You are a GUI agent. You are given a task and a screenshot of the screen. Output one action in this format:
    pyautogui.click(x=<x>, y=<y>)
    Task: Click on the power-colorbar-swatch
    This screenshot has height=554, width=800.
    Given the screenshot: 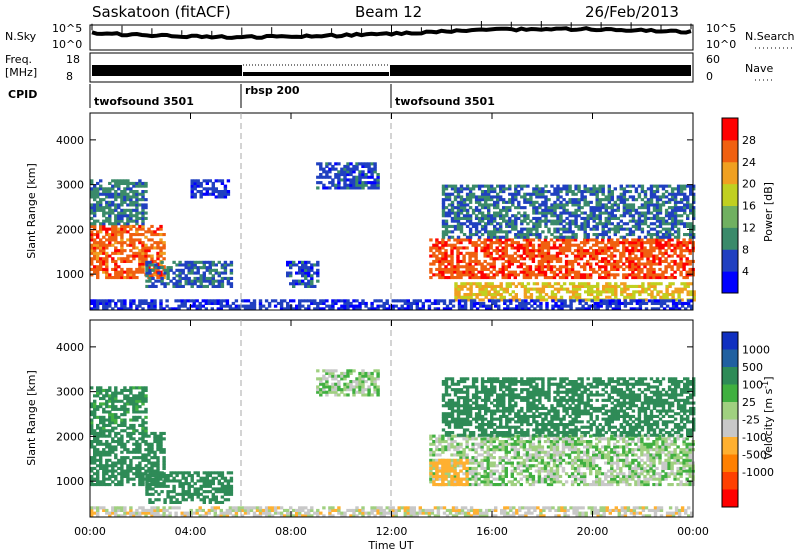 What is the action you would take?
    pyautogui.click(x=730, y=282)
    